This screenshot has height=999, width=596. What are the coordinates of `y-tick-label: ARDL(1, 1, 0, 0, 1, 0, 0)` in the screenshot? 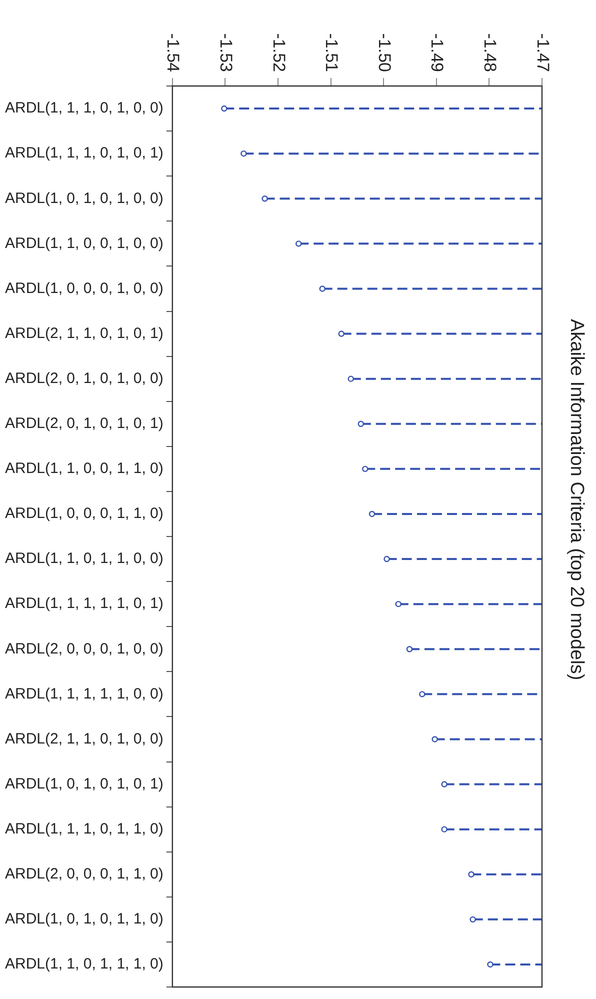 It's located at (84, 243).